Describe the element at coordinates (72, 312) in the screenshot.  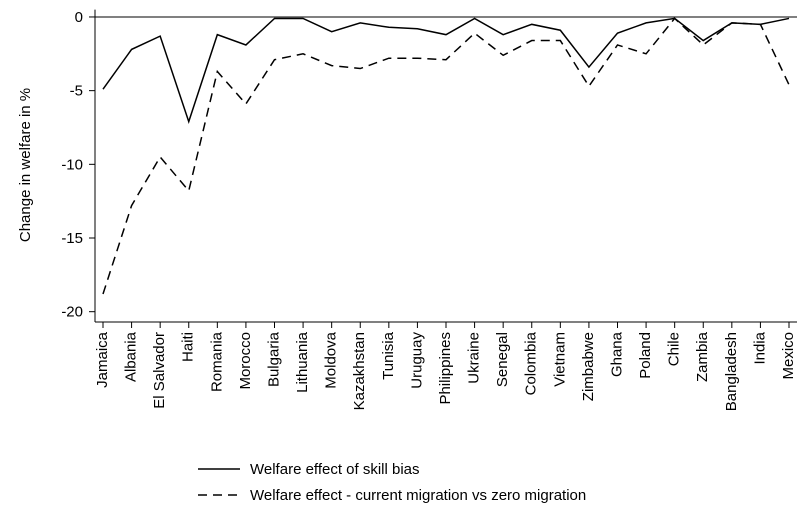
I see `y-tick-label: -20` at that location.